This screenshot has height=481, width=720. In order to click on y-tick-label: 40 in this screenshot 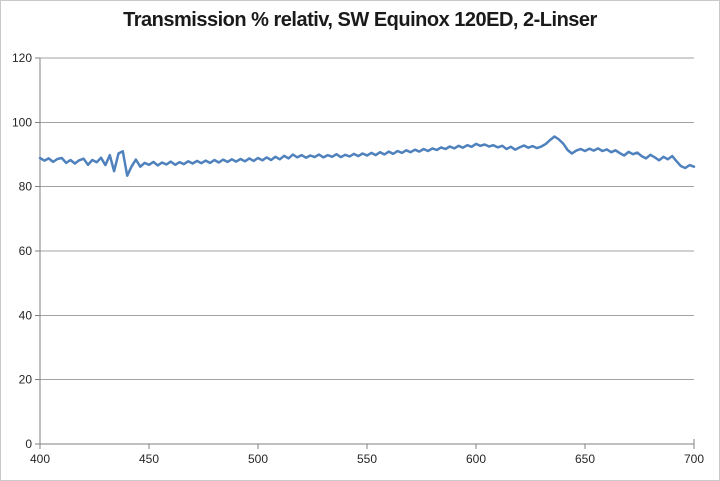, I will do `click(26, 315)`.